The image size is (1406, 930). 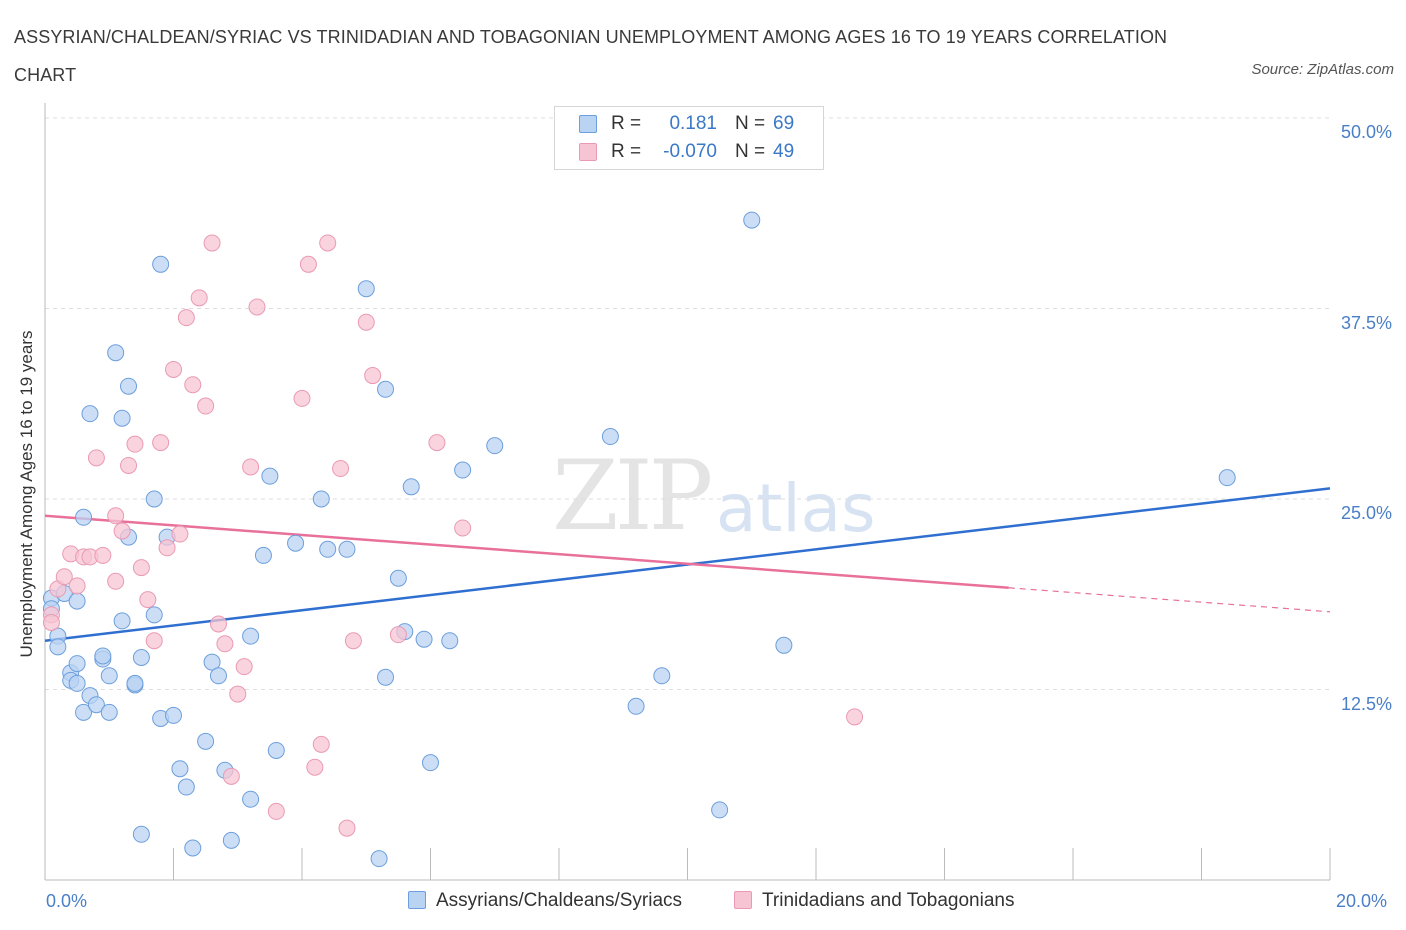 What do you see at coordinates (588, 152) in the screenshot?
I see `legend-swatch-pink` at bounding box center [588, 152].